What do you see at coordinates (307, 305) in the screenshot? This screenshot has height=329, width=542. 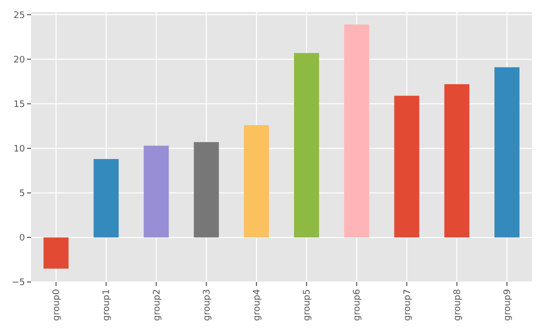 I see `x-tick-label: group5` at bounding box center [307, 305].